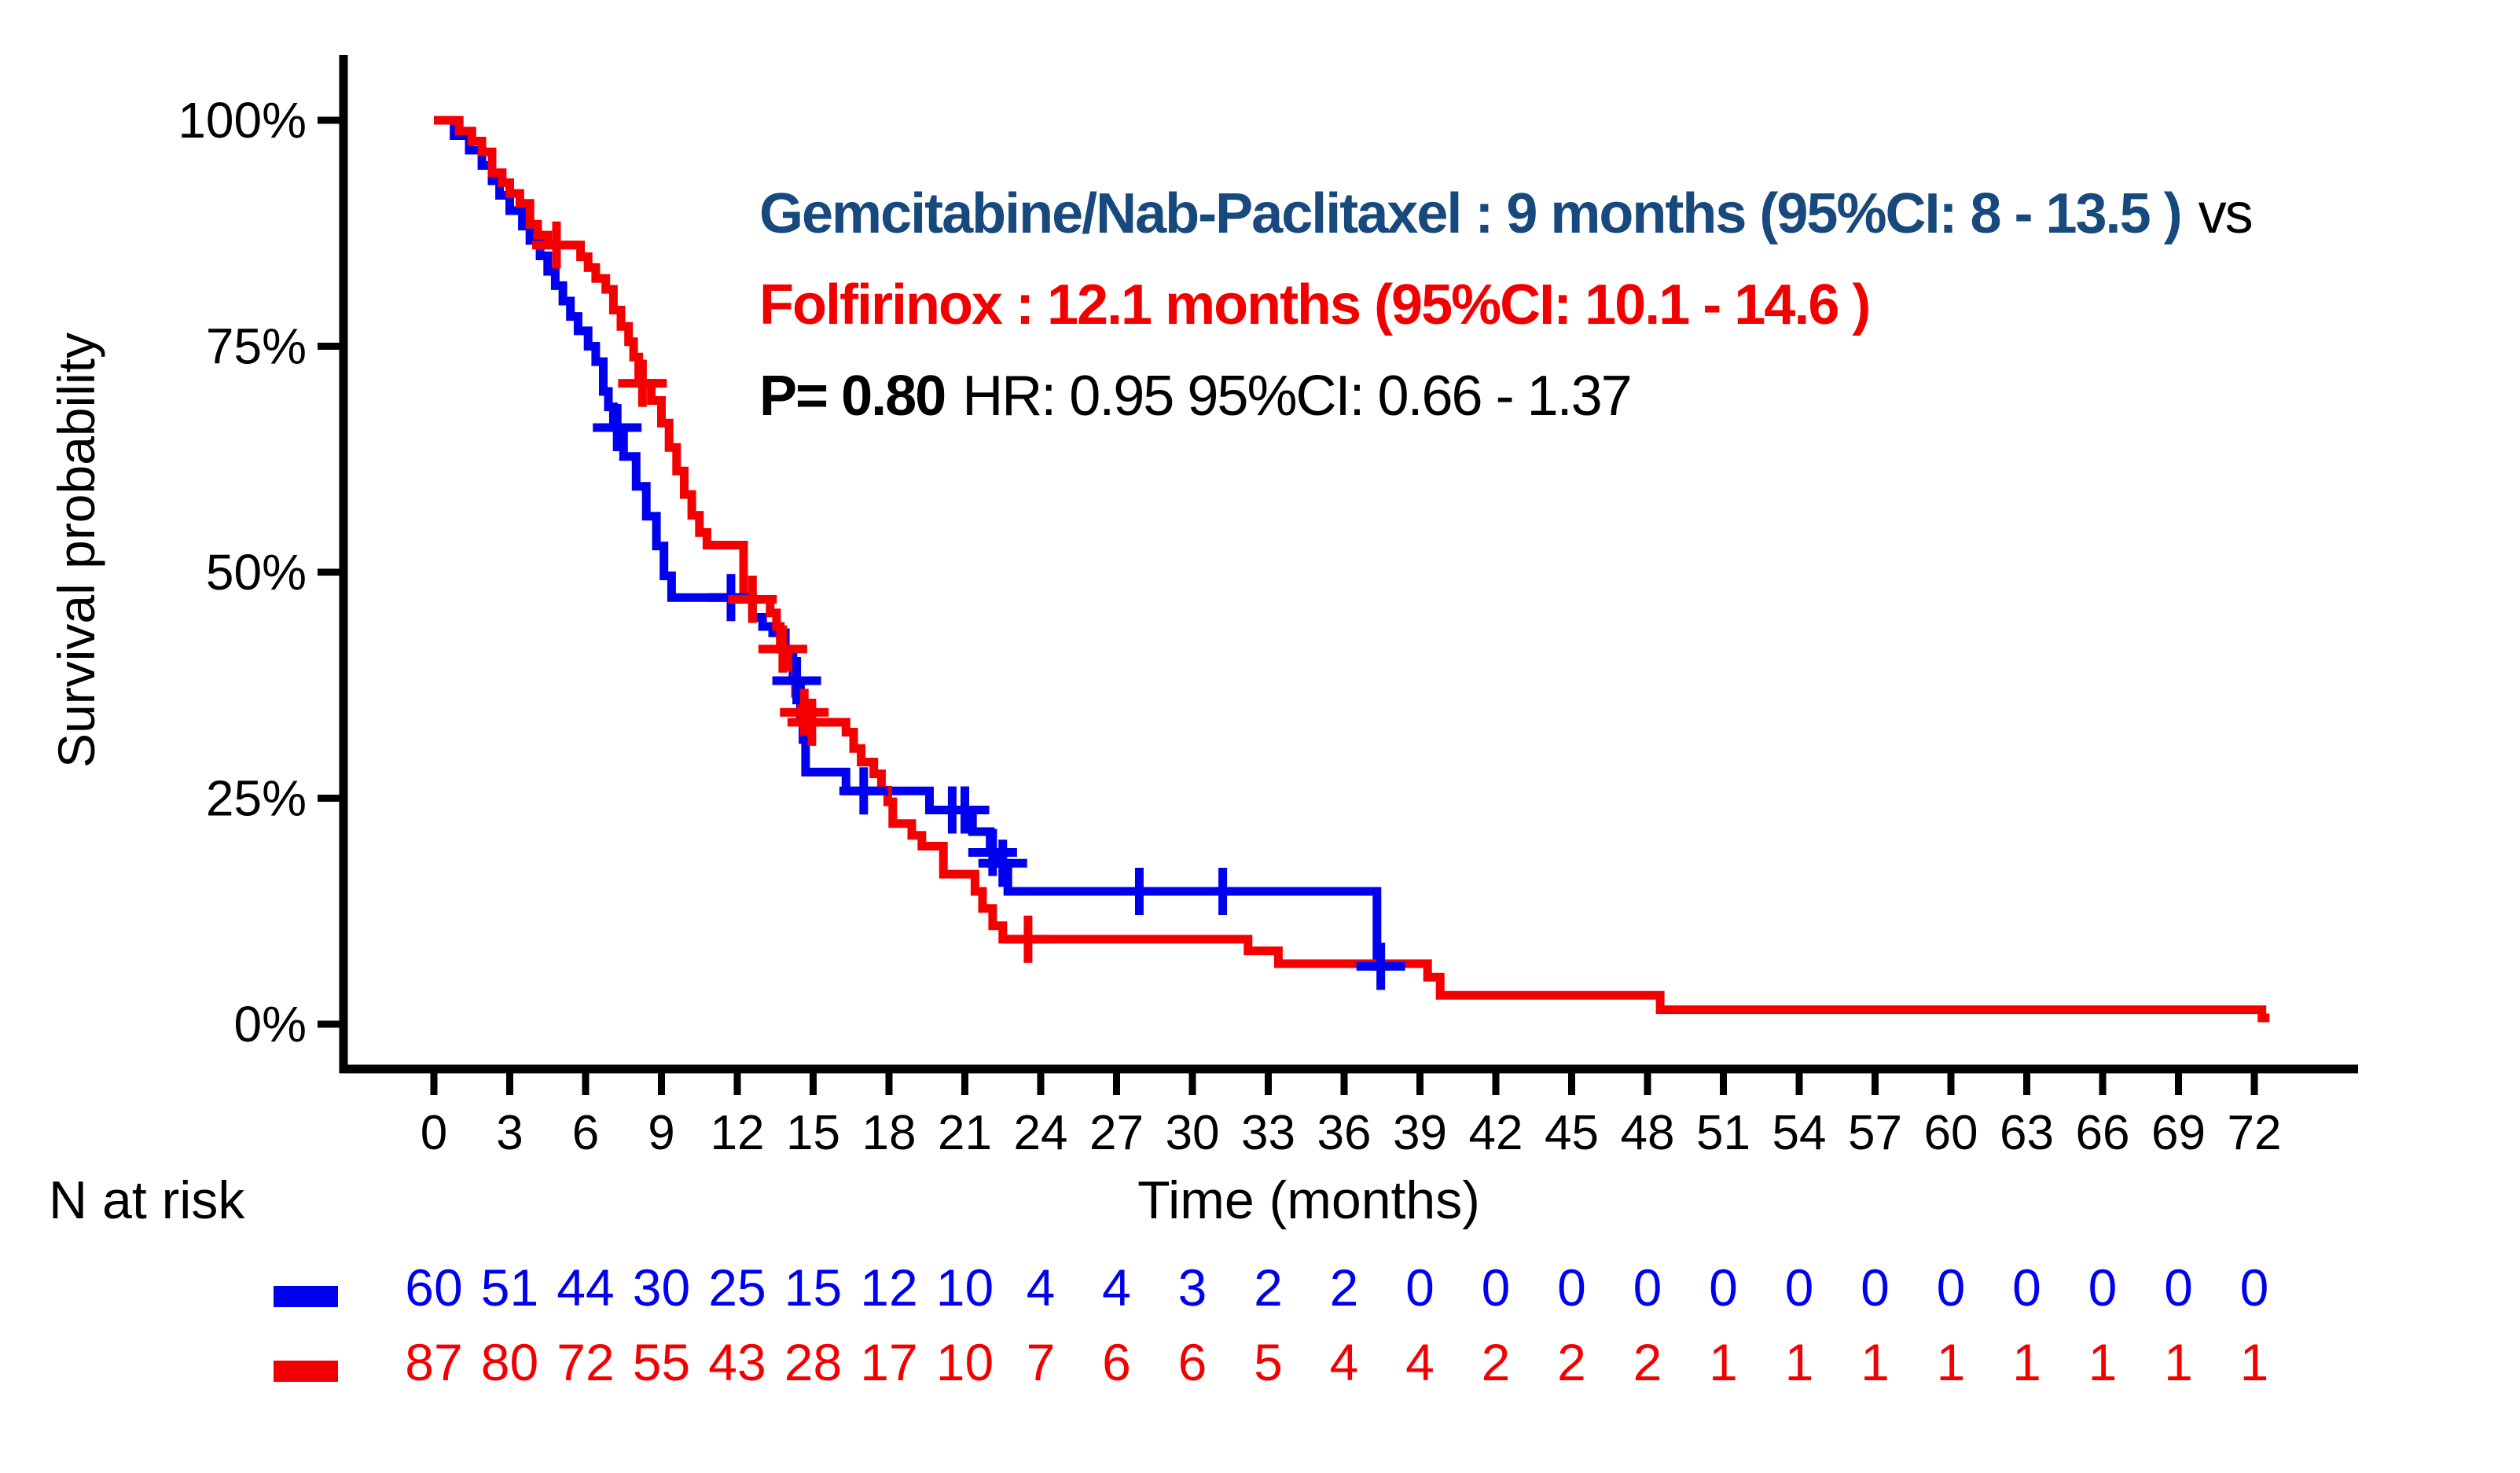 This screenshot has width=2520, height=1473. What do you see at coordinates (509, 1362) in the screenshot?
I see `risk-count-red: 80` at bounding box center [509, 1362].